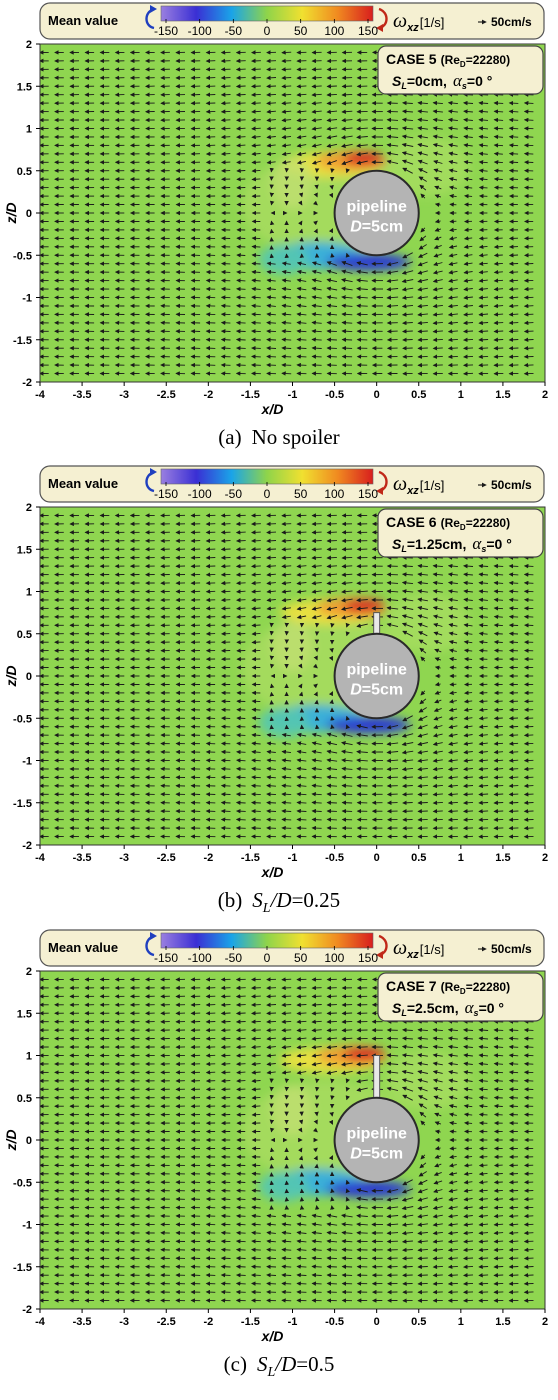 The height and width of the screenshot is (1400, 558). What do you see at coordinates (452, 544) in the screenshot?
I see `case-parameters: SL=1.25cm, αs=0 °` at bounding box center [452, 544].